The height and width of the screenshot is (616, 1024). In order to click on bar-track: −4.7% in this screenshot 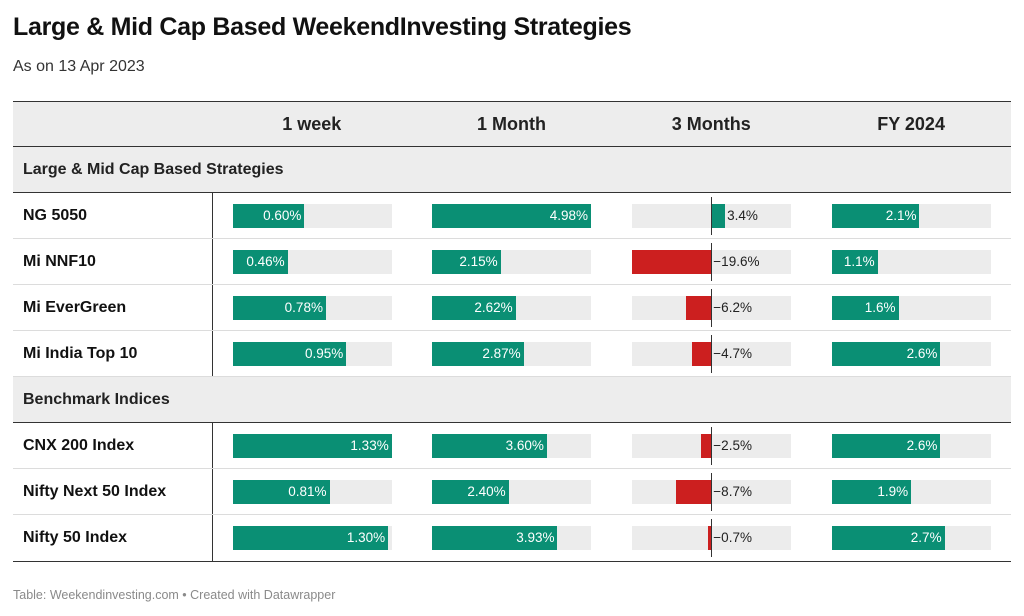, I will do `click(711, 353)`.